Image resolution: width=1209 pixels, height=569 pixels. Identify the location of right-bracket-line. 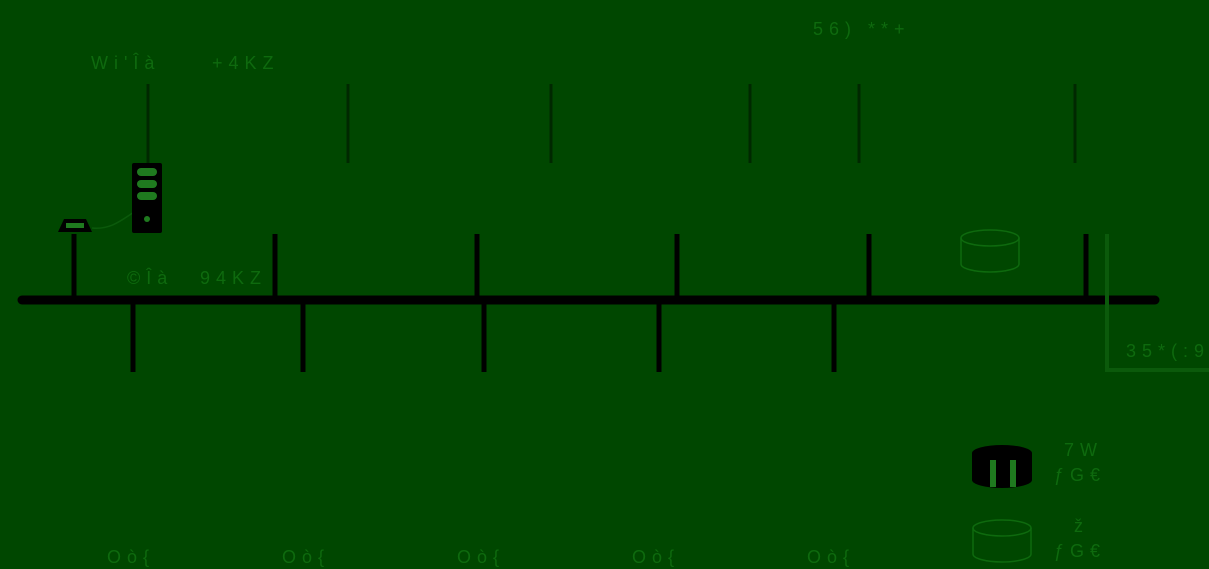
(1157, 303).